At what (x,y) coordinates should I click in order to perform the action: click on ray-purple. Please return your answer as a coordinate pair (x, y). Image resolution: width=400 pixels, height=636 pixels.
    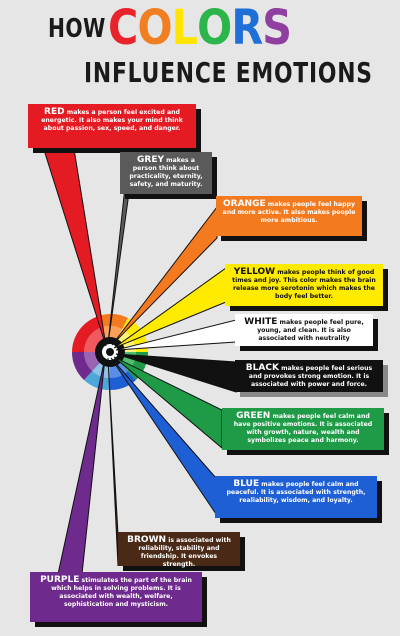
    Looking at the image, I should click on (81, 466).